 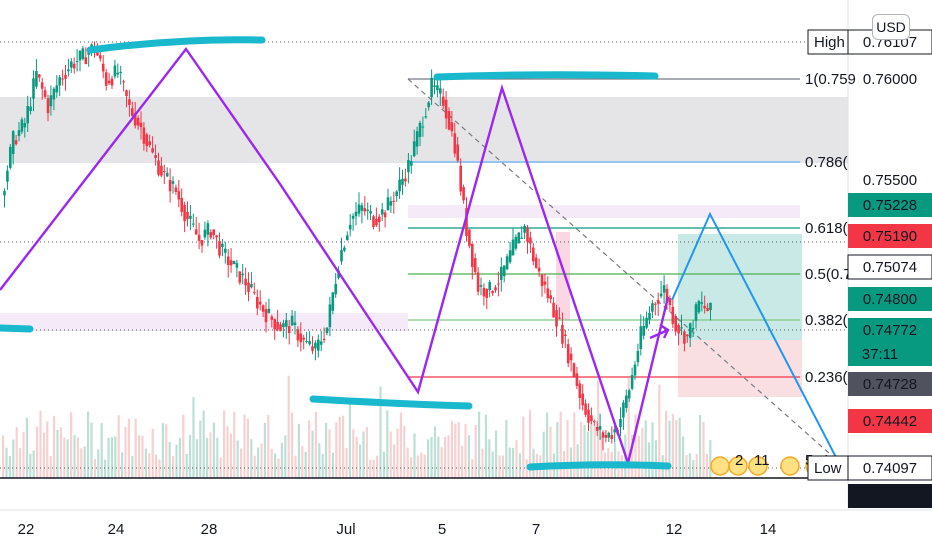 I want to click on fib-level-label: 0.236(, so click(x=826, y=377).